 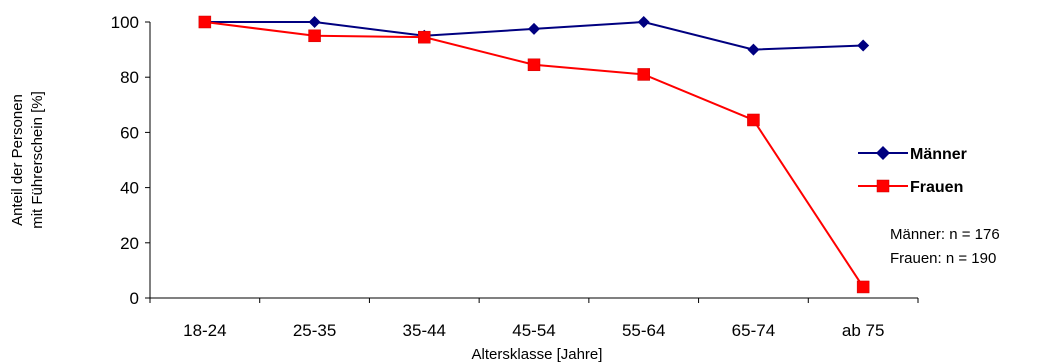 I want to click on y-tick-label: 100, so click(x=125, y=22).